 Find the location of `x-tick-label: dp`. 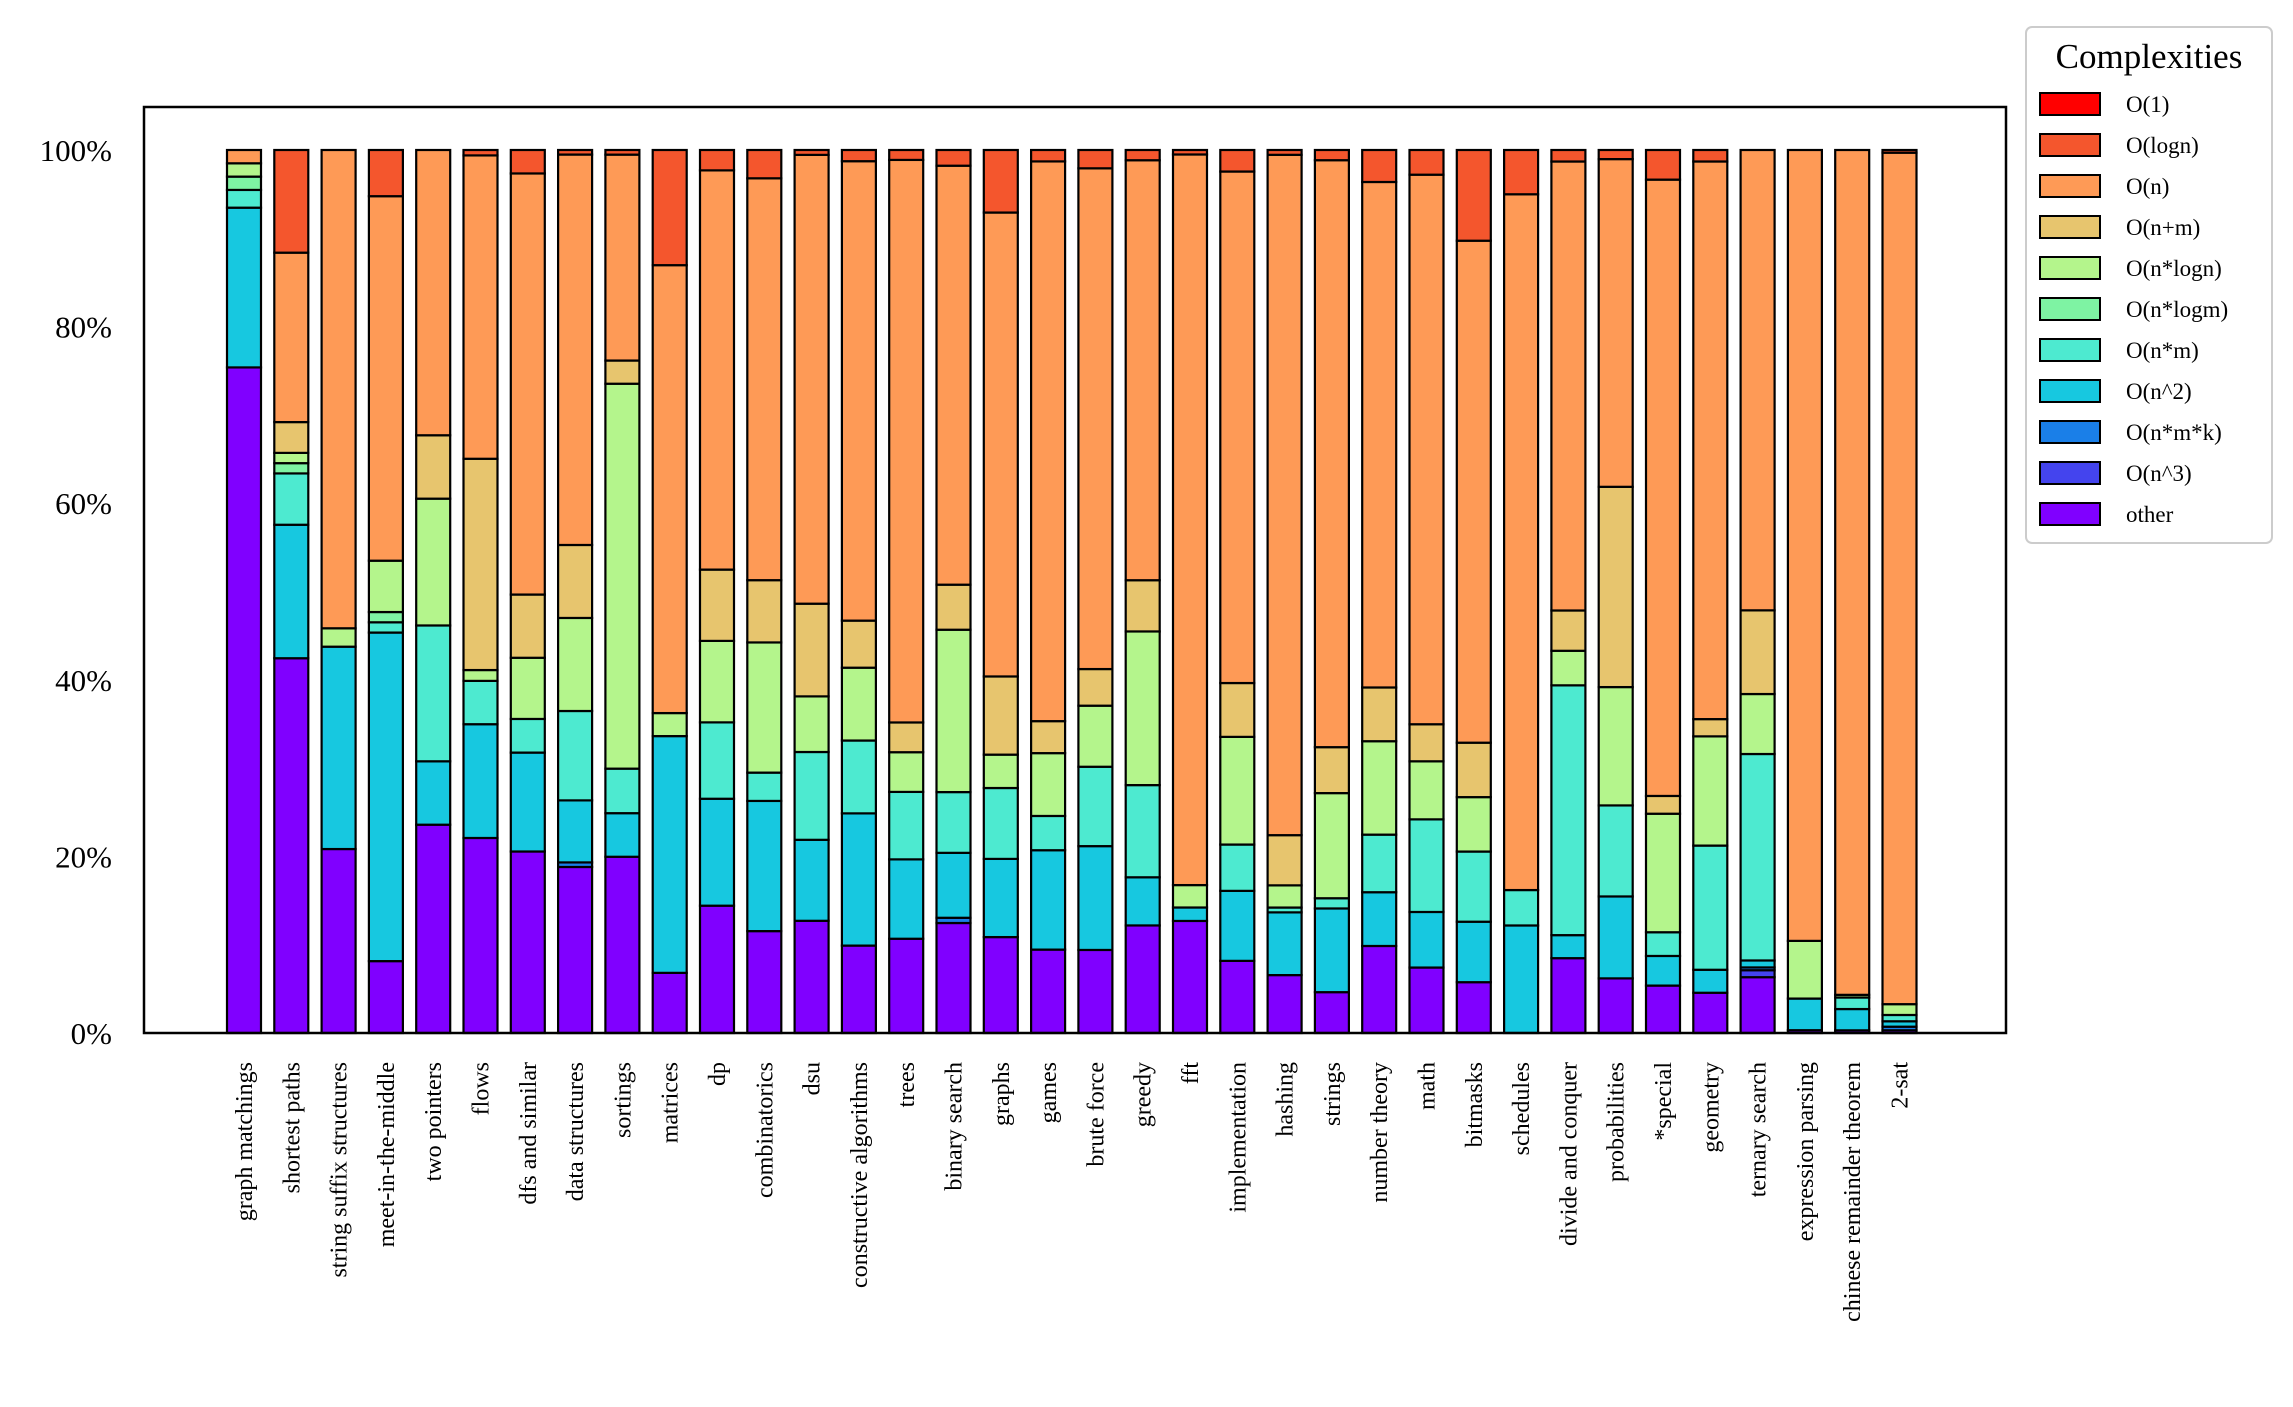

x-tick-label: dp is located at coordinates (718, 1074).